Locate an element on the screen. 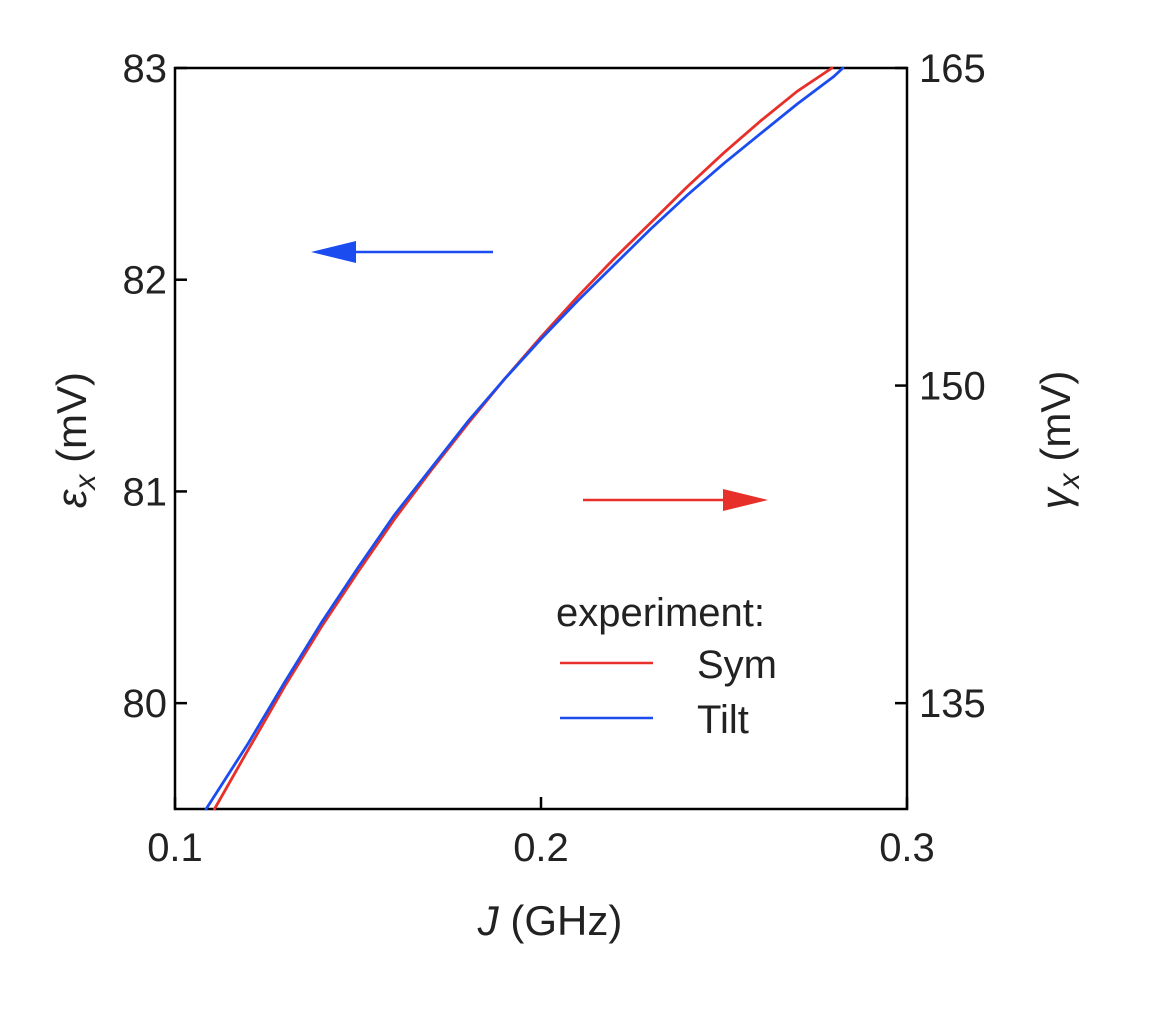  y-left-axis-symbol: ε is located at coordinates (71, 498).